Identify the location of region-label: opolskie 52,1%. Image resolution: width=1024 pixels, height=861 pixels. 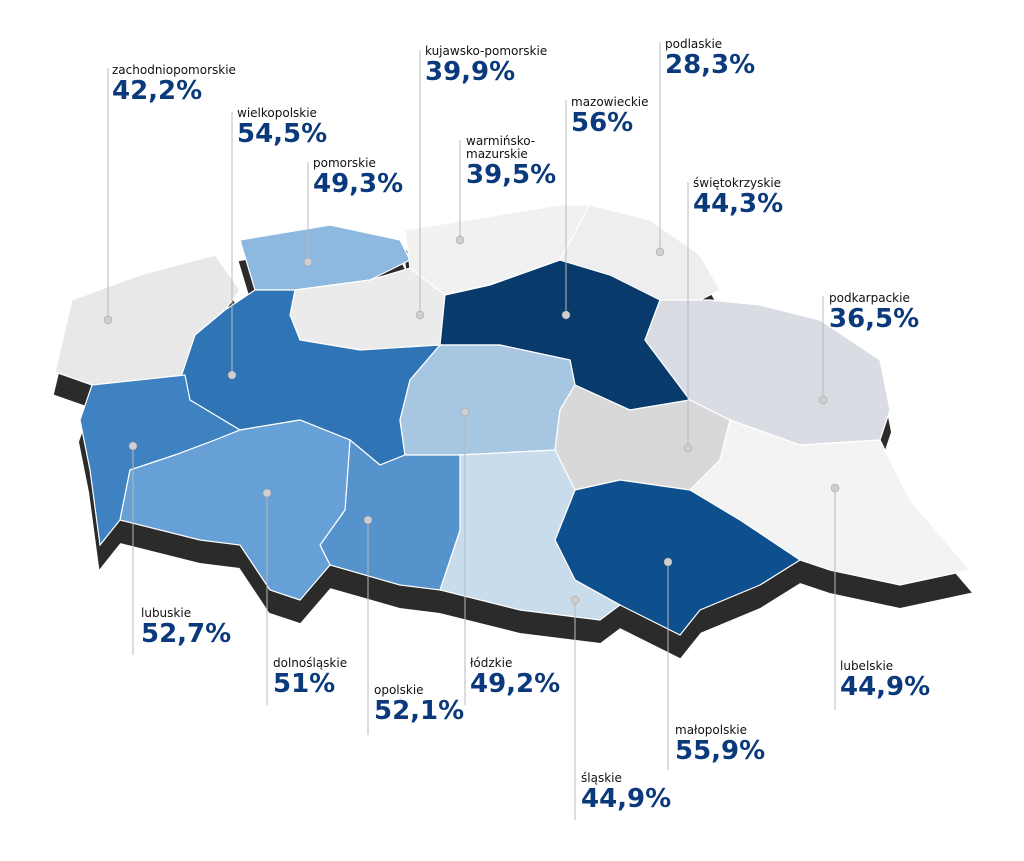
(419, 705).